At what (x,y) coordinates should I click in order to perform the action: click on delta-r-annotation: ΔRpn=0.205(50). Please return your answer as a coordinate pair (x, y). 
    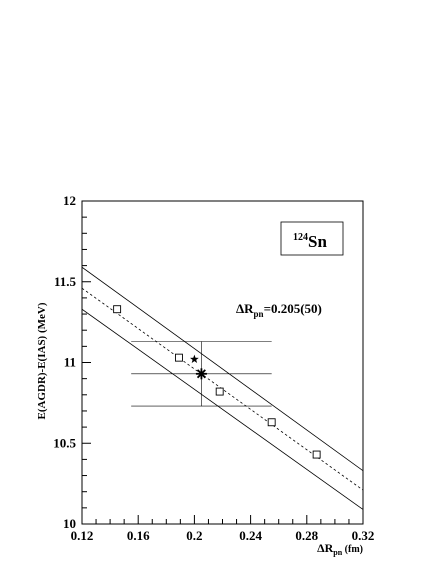
    Looking at the image, I should click on (279, 310).